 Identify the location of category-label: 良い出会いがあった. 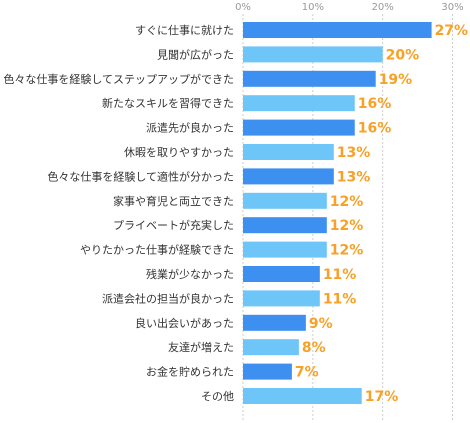
(184, 323).